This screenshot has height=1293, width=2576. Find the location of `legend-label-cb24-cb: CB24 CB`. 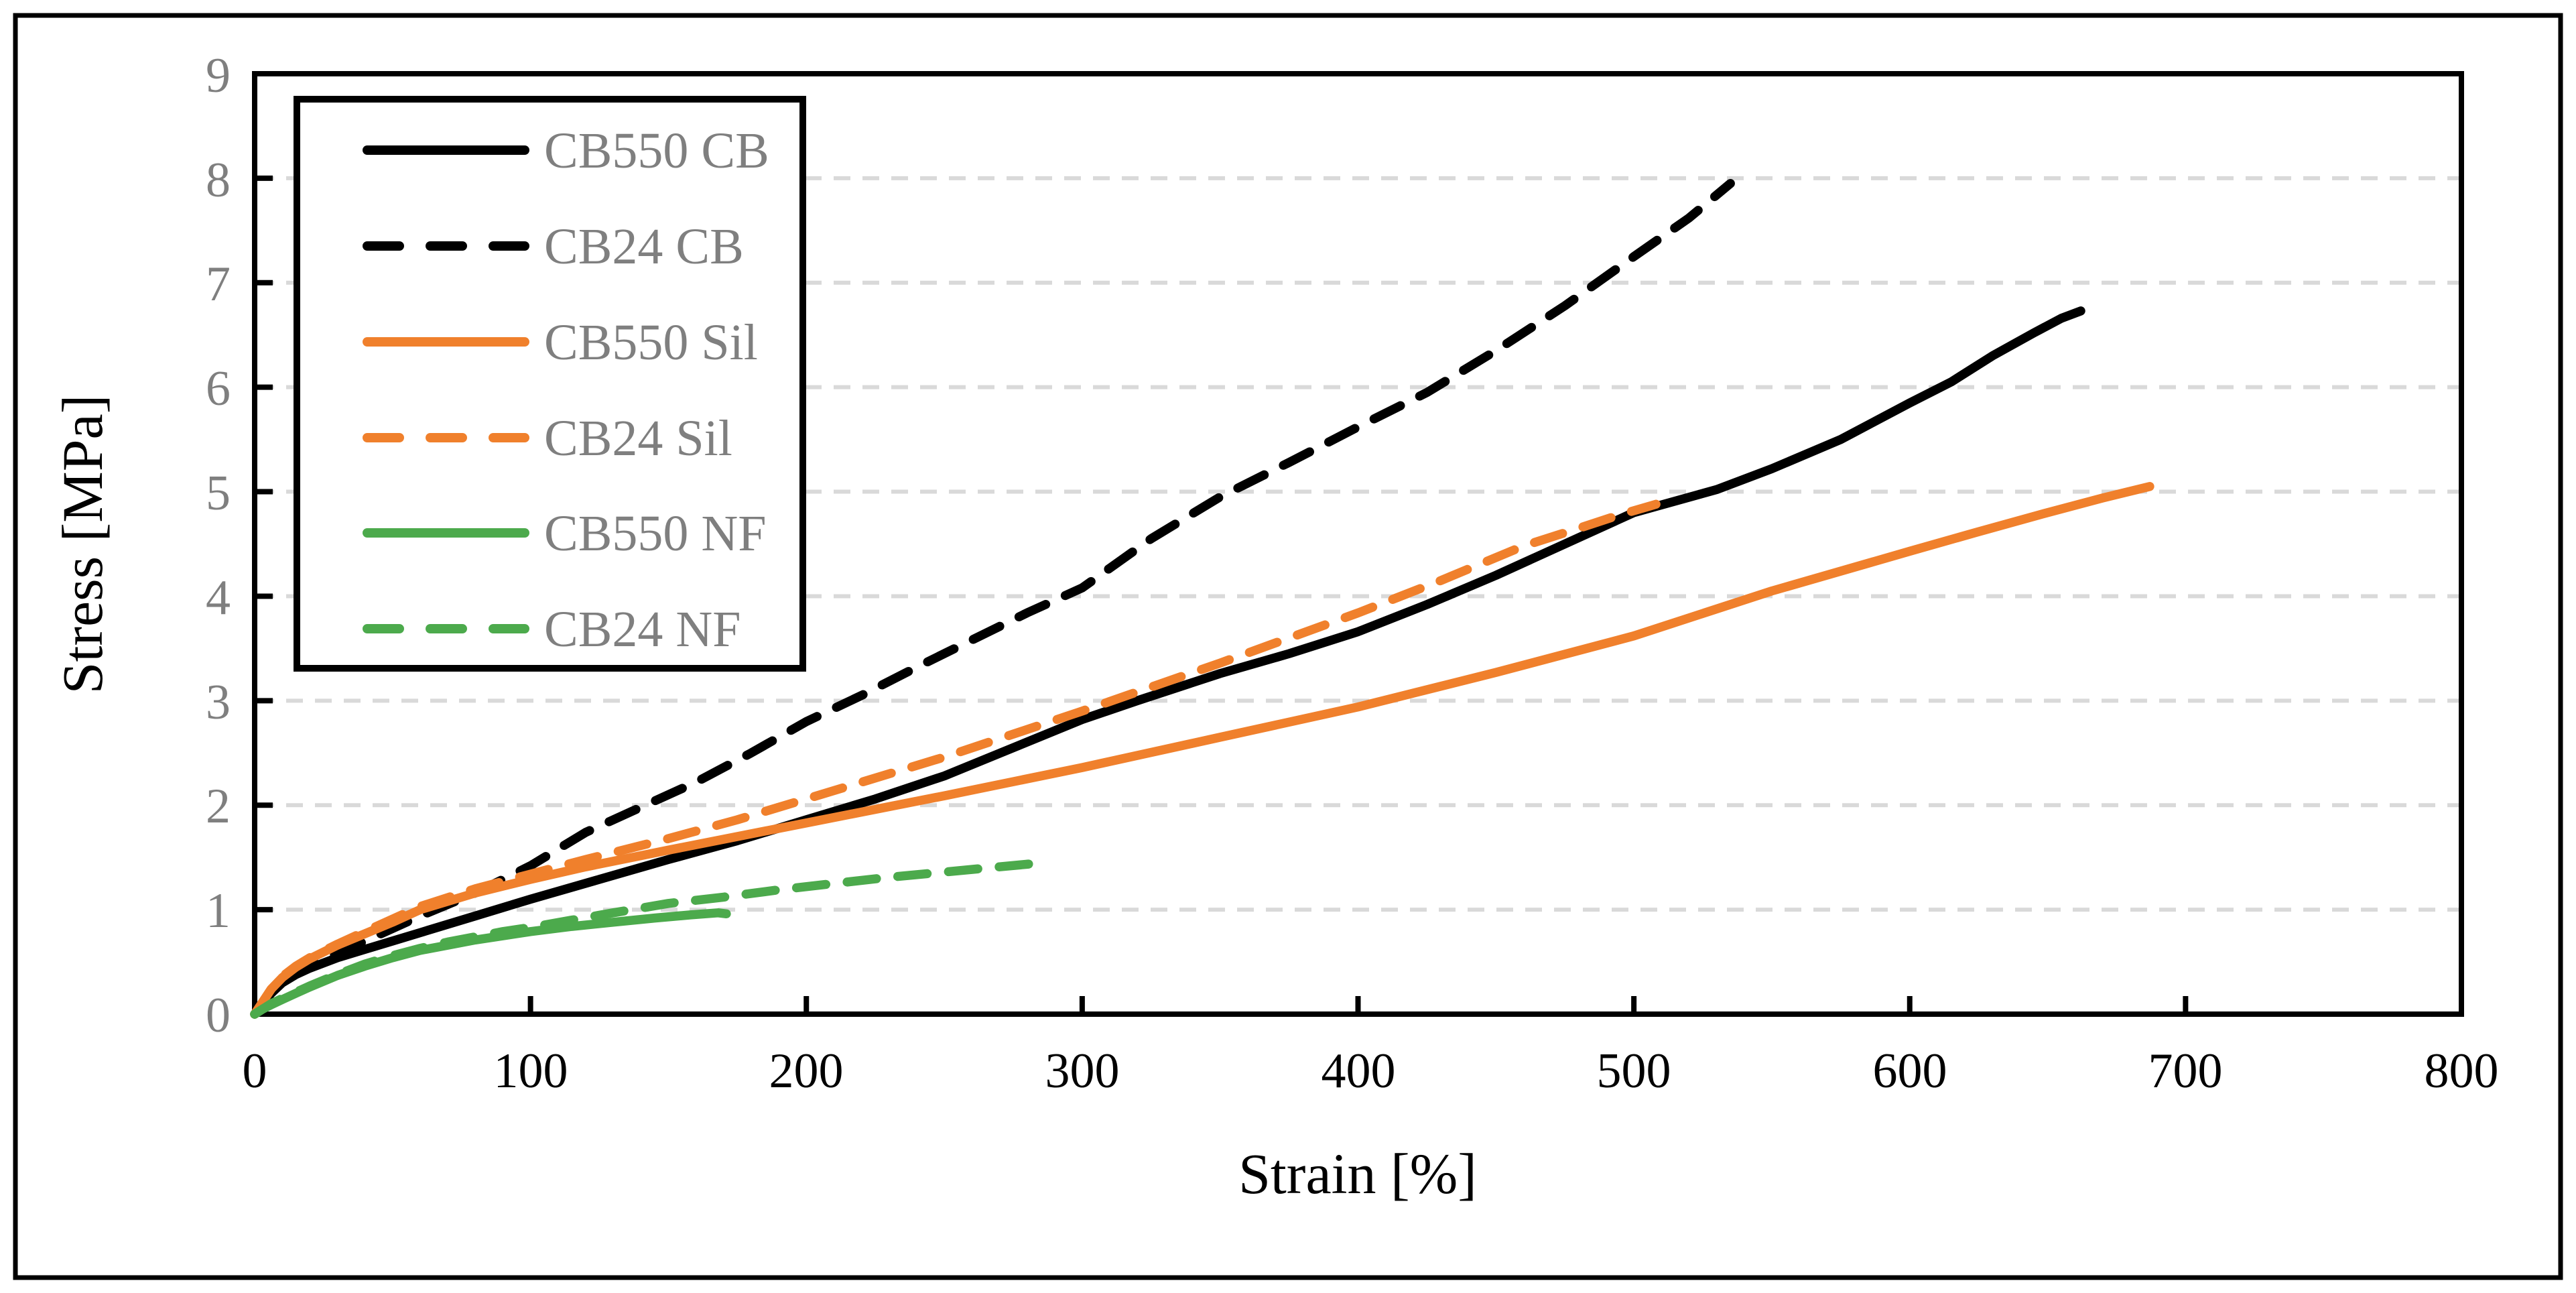

legend-label-cb24-cb: CB24 CB is located at coordinates (644, 247).